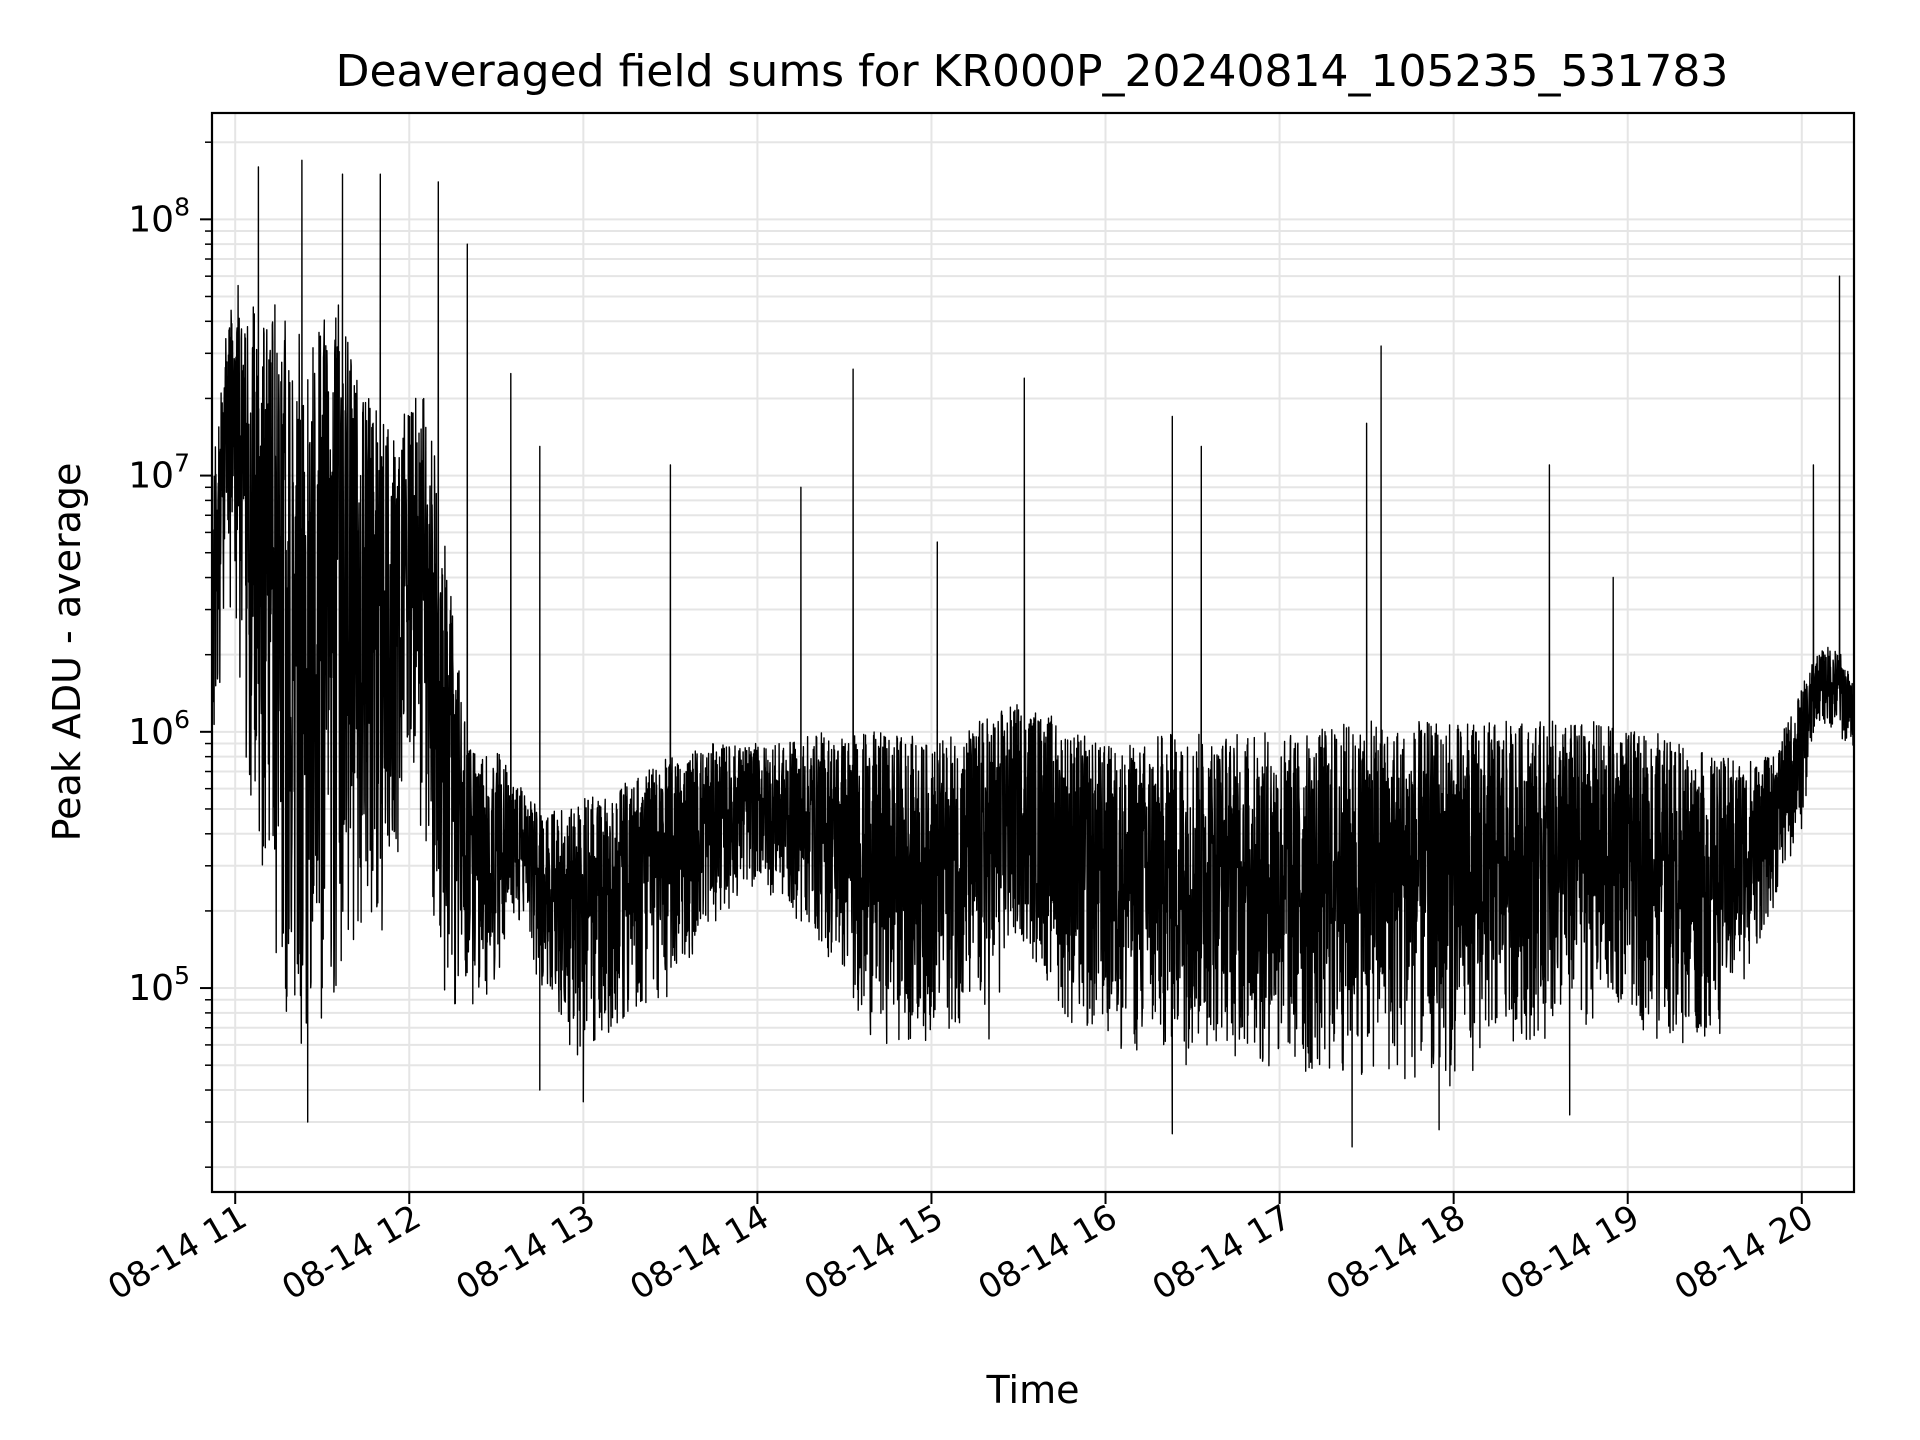 The width and height of the screenshot is (1920, 1440). Describe the element at coordinates (1033, 1390) in the screenshot. I see `x-axis-label: Time` at that location.